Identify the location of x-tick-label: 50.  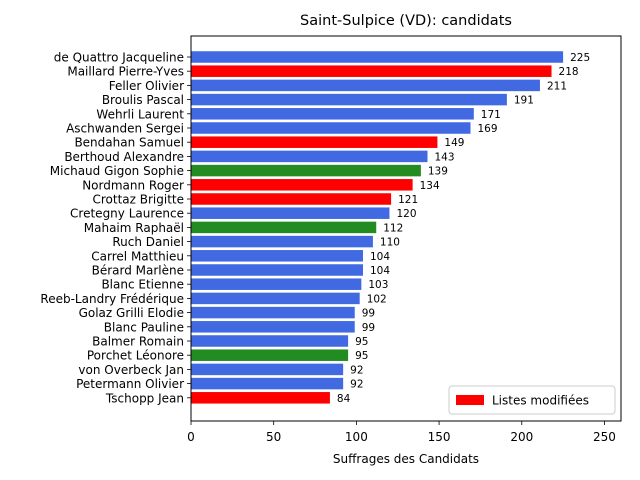
(273, 437).